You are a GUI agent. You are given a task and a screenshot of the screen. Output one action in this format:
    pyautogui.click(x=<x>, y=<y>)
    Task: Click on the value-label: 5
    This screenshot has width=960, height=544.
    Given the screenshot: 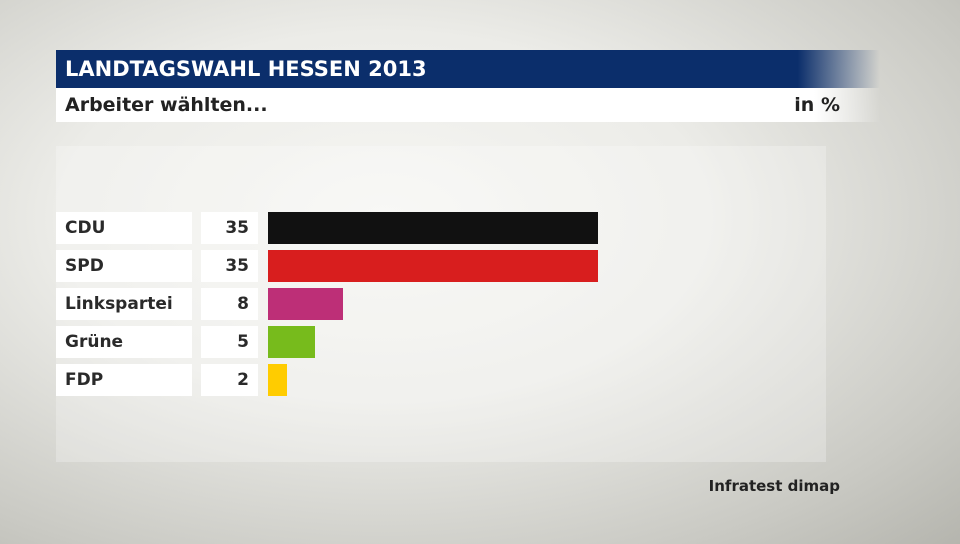 What is the action you would take?
    pyautogui.click(x=229, y=342)
    